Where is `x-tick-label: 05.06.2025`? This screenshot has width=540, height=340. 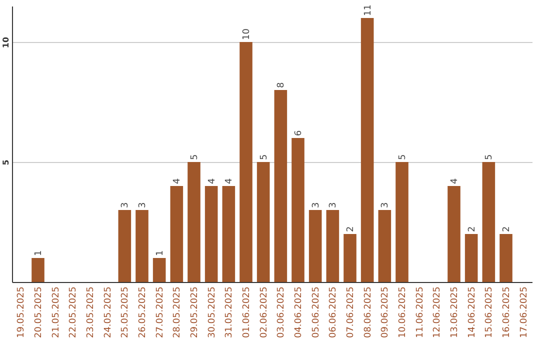 x-tick-label: 05.06.2025 is located at coordinates (316, 312).